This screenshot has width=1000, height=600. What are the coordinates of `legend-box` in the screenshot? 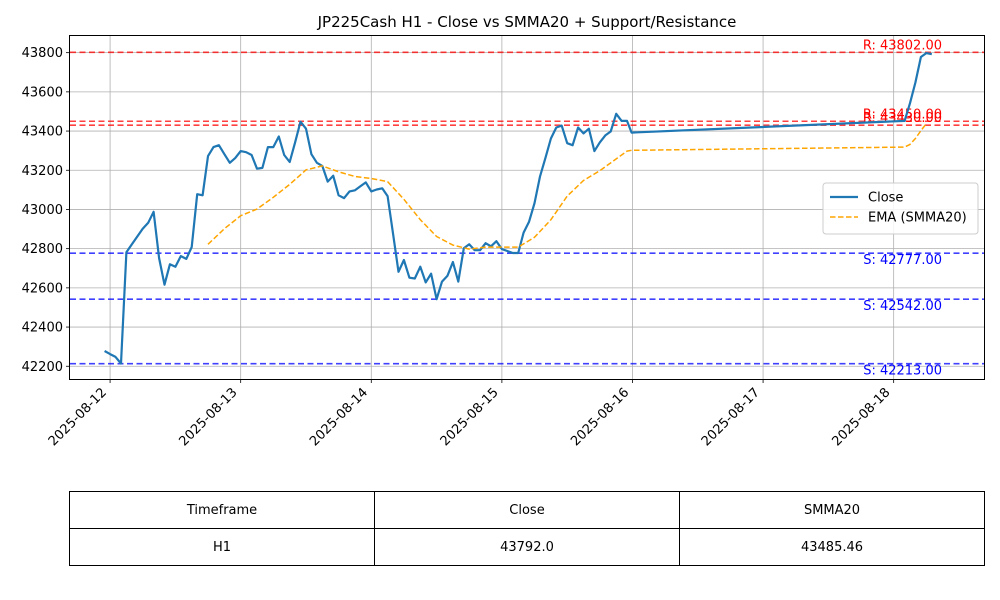 It's located at (900, 208).